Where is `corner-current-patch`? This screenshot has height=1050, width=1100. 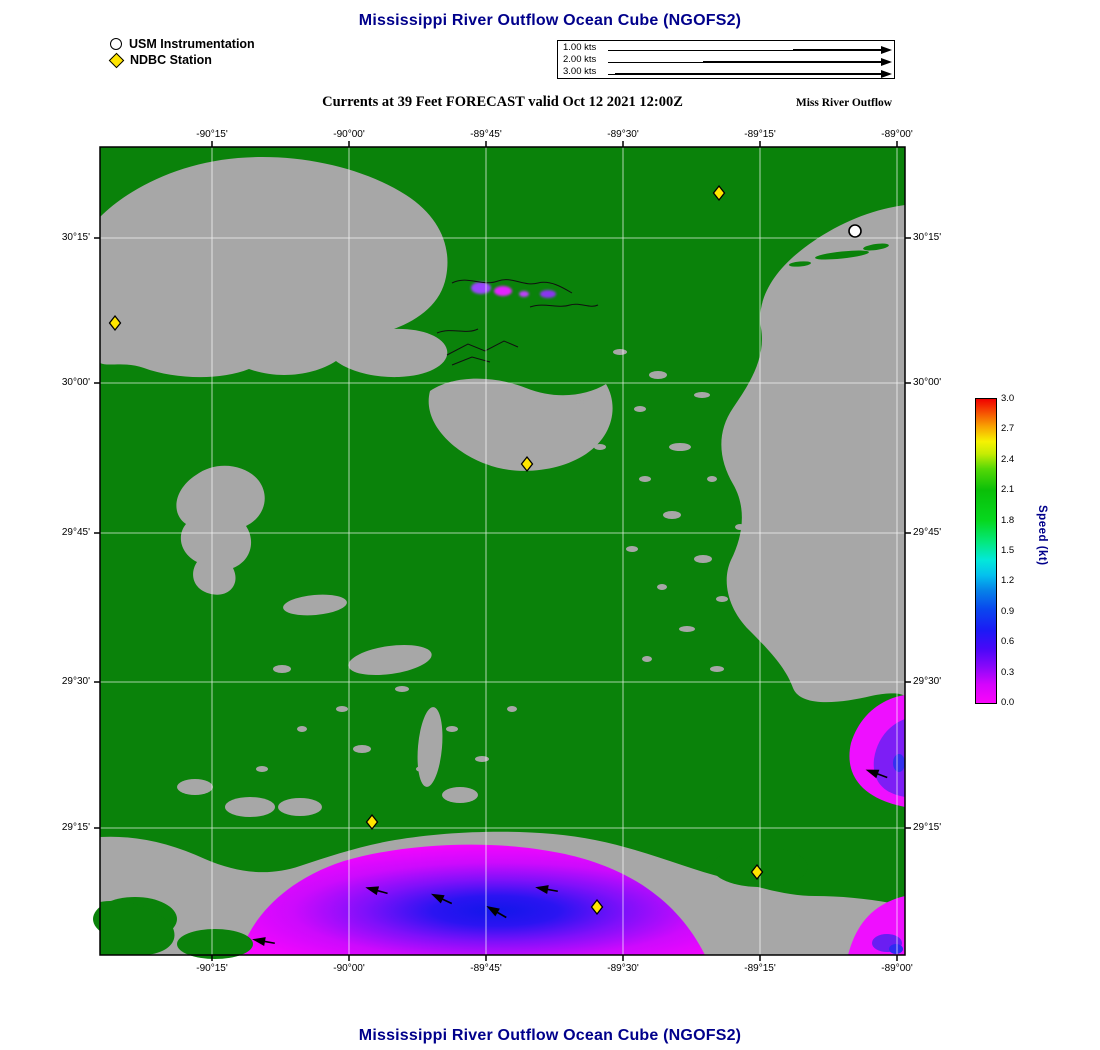 corner-current-patch is located at coordinates (876, 925).